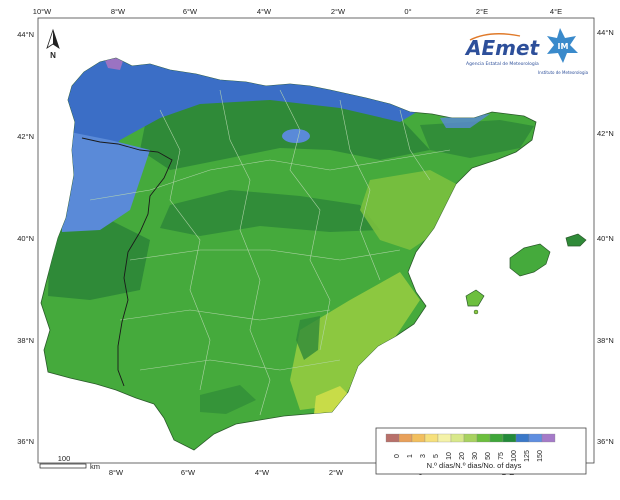 This screenshot has width=620, height=500. I want to click on legend-value-label: 125, so click(527, 456).